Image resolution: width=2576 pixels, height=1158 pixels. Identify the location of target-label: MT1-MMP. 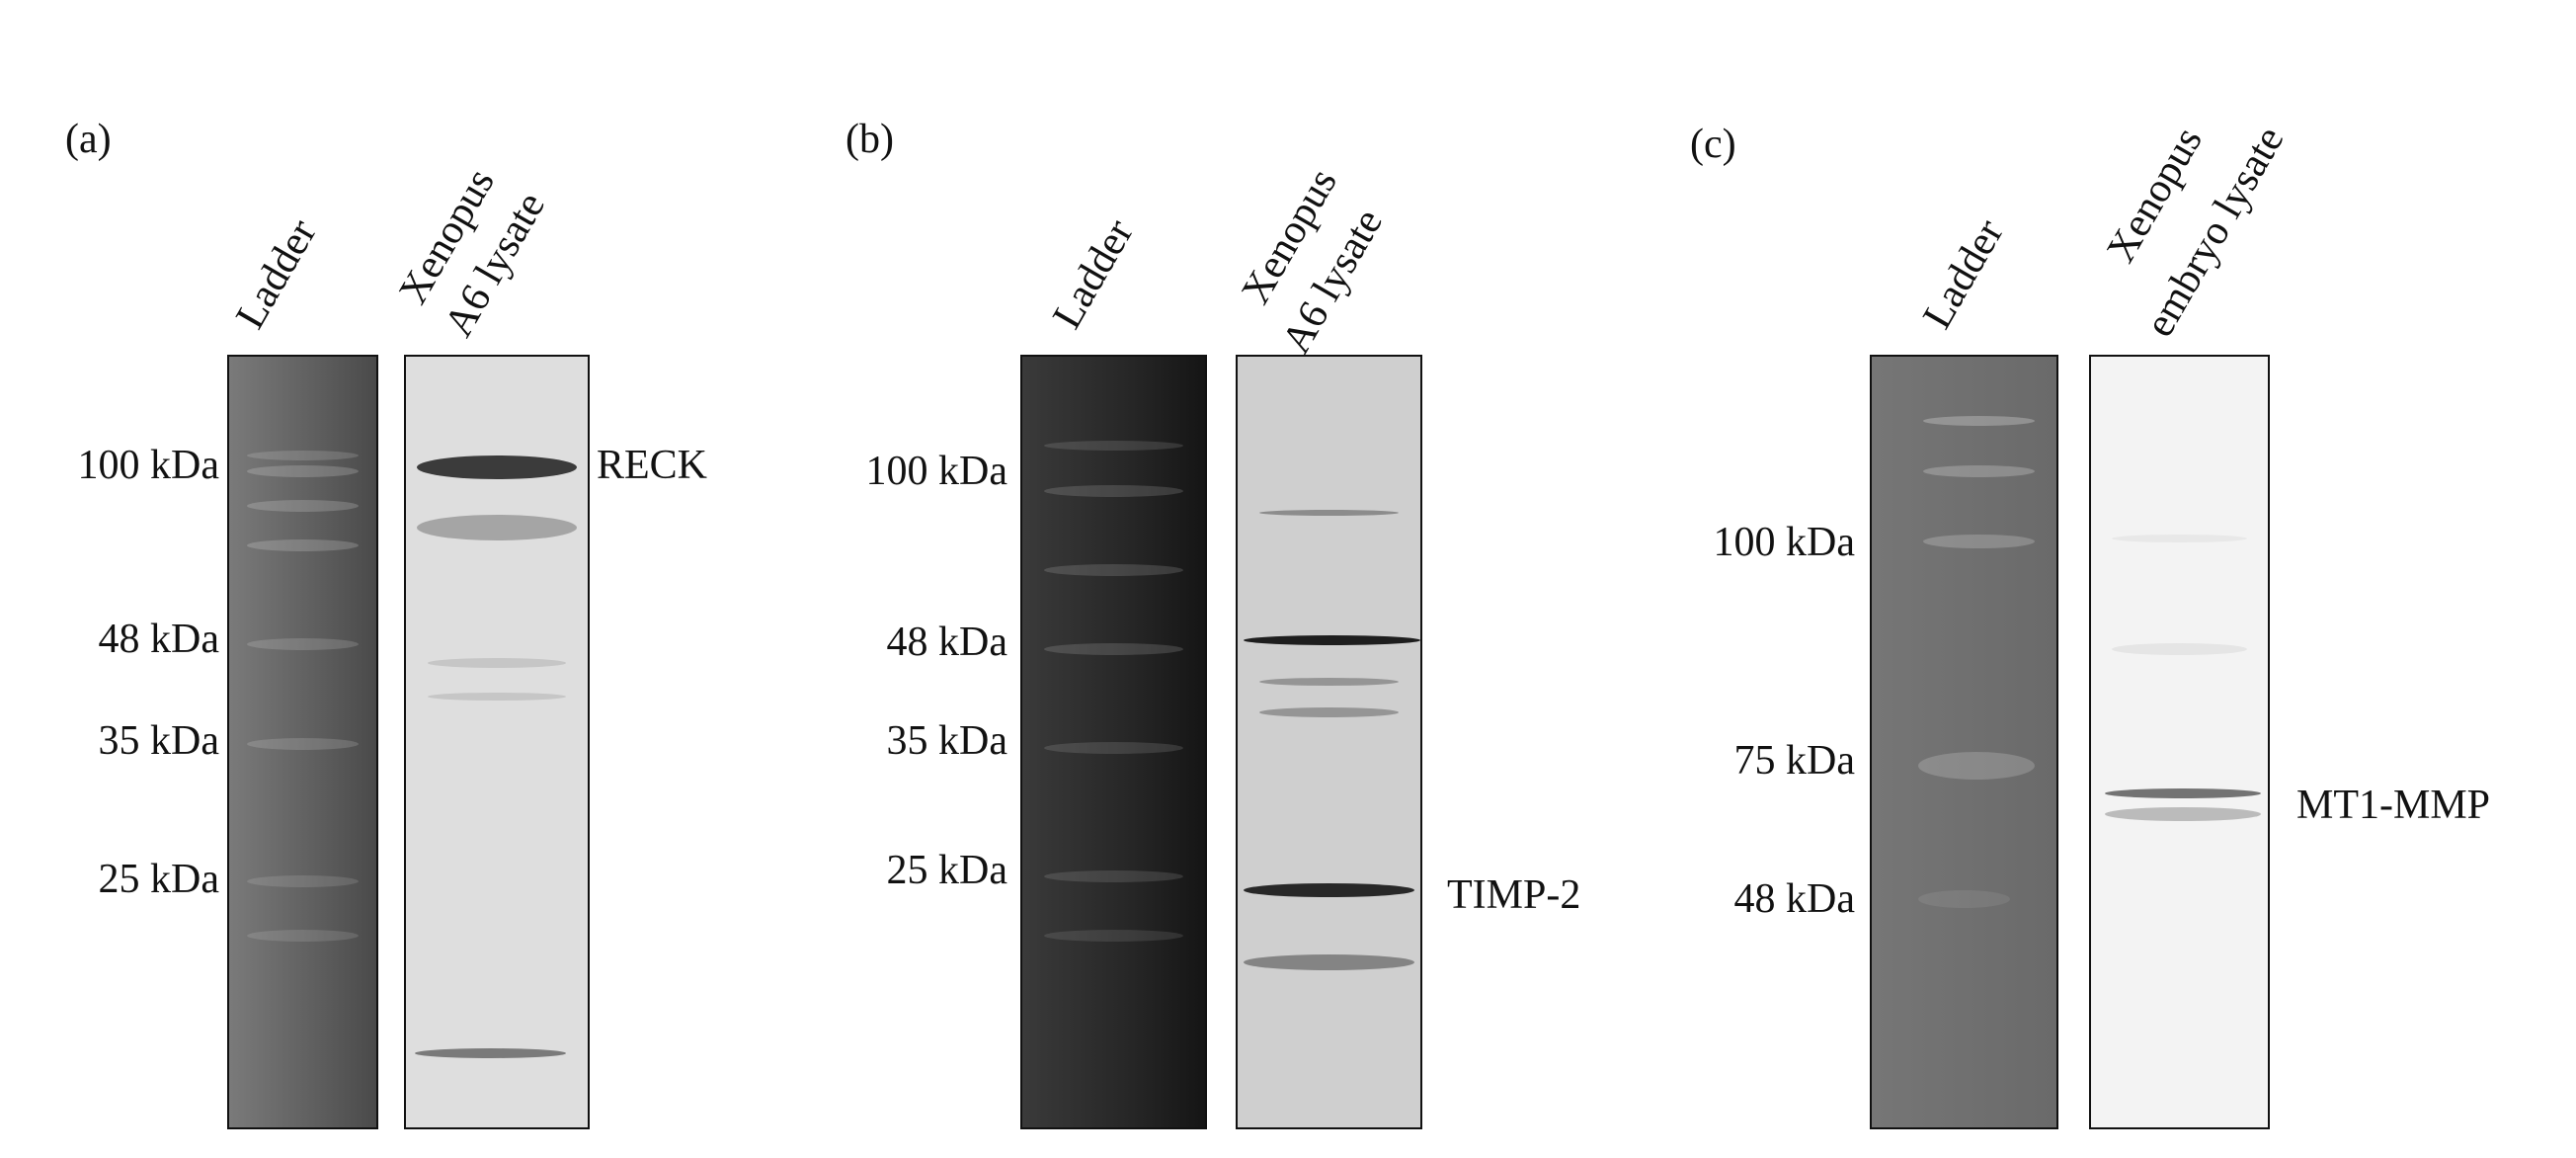
(2393, 805).